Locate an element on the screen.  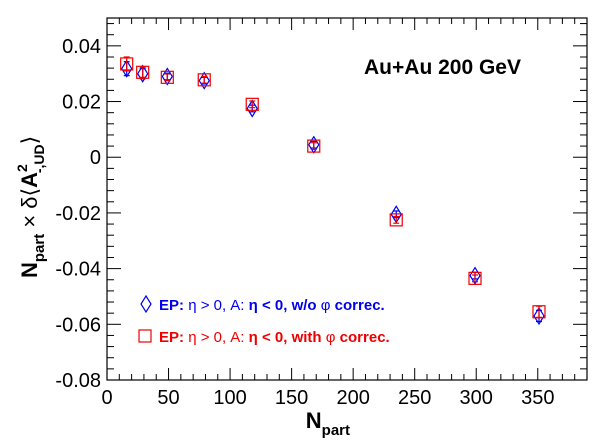
x-axis-title-sub: part is located at coordinates (336, 430).